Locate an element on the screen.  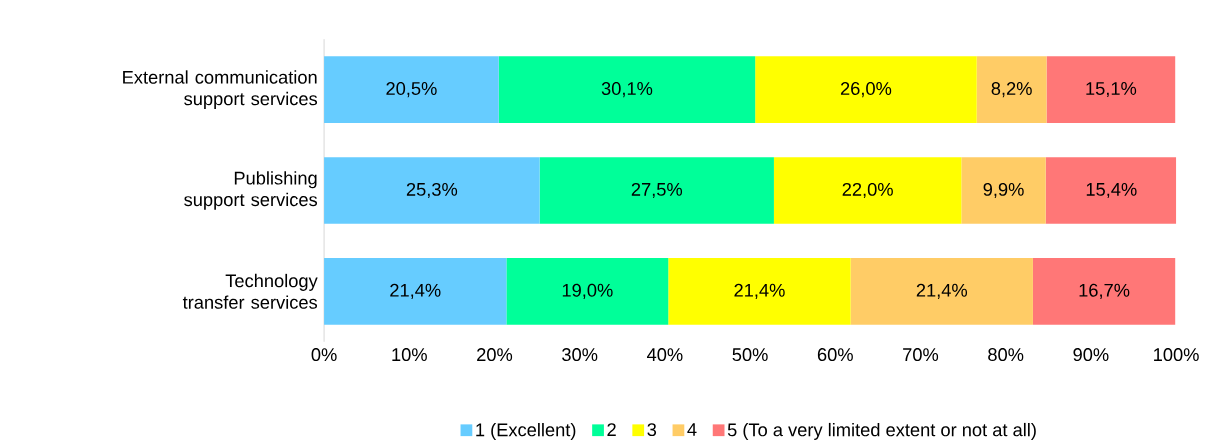
x-tick-label: 30% is located at coordinates (580, 355).